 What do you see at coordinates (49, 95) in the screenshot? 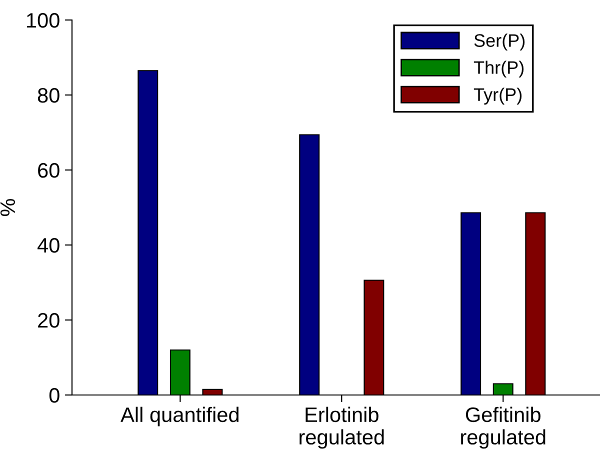
I see `y-tick-label: 80` at bounding box center [49, 95].